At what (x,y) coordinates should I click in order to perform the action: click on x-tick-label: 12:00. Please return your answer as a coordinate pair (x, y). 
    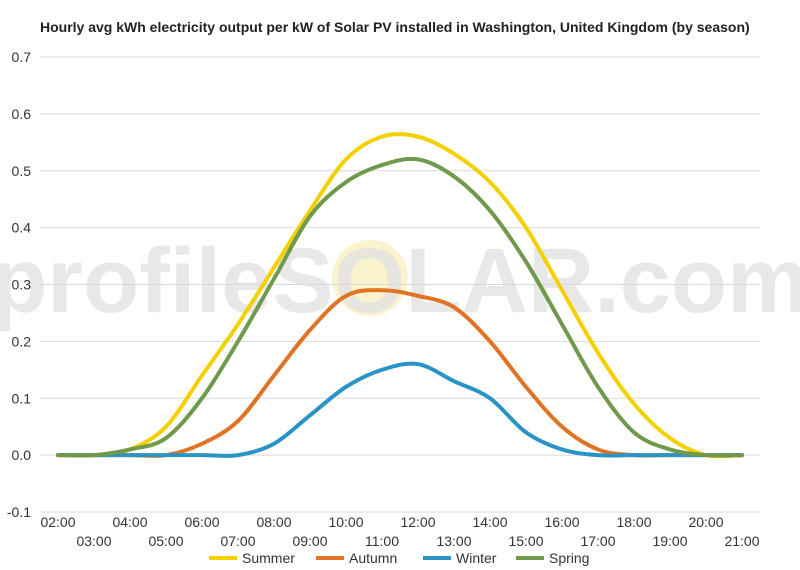
    Looking at the image, I should click on (417, 522).